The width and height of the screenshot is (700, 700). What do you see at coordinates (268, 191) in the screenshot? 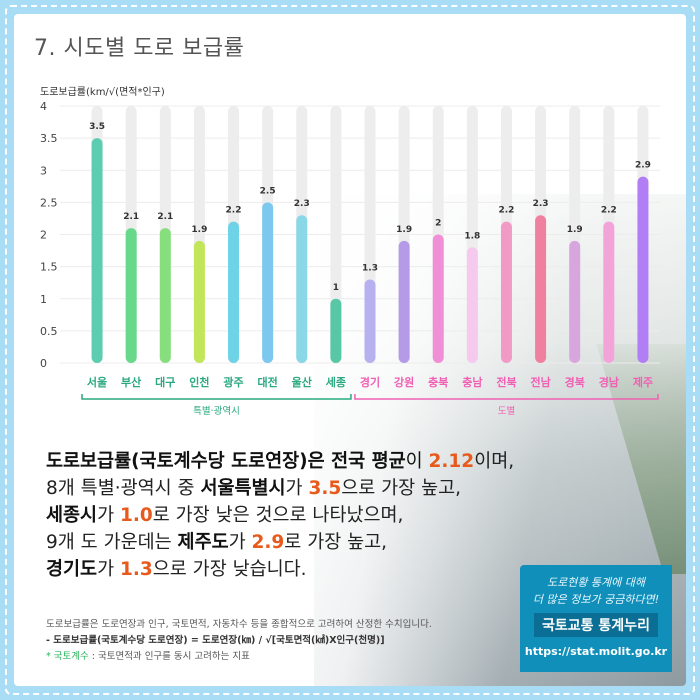
I see `bar-value-label: 2.5` at bounding box center [268, 191].